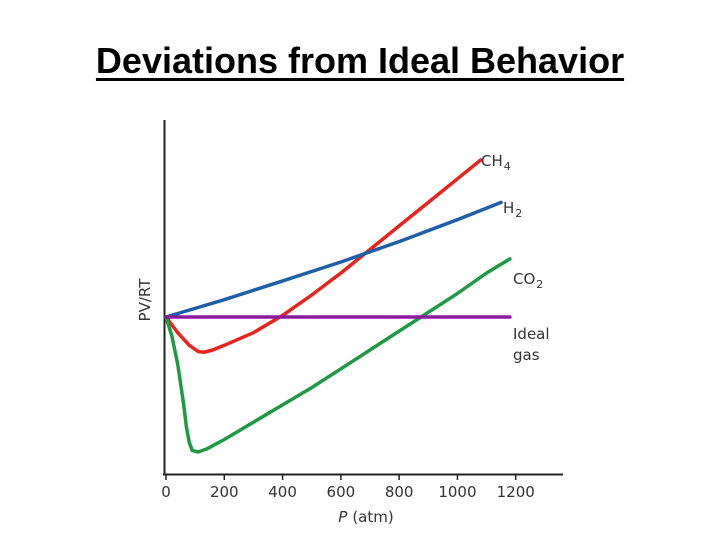 This screenshot has width=720, height=540. Describe the element at coordinates (333, 259) in the screenshot. I see `series-line-h2` at that location.